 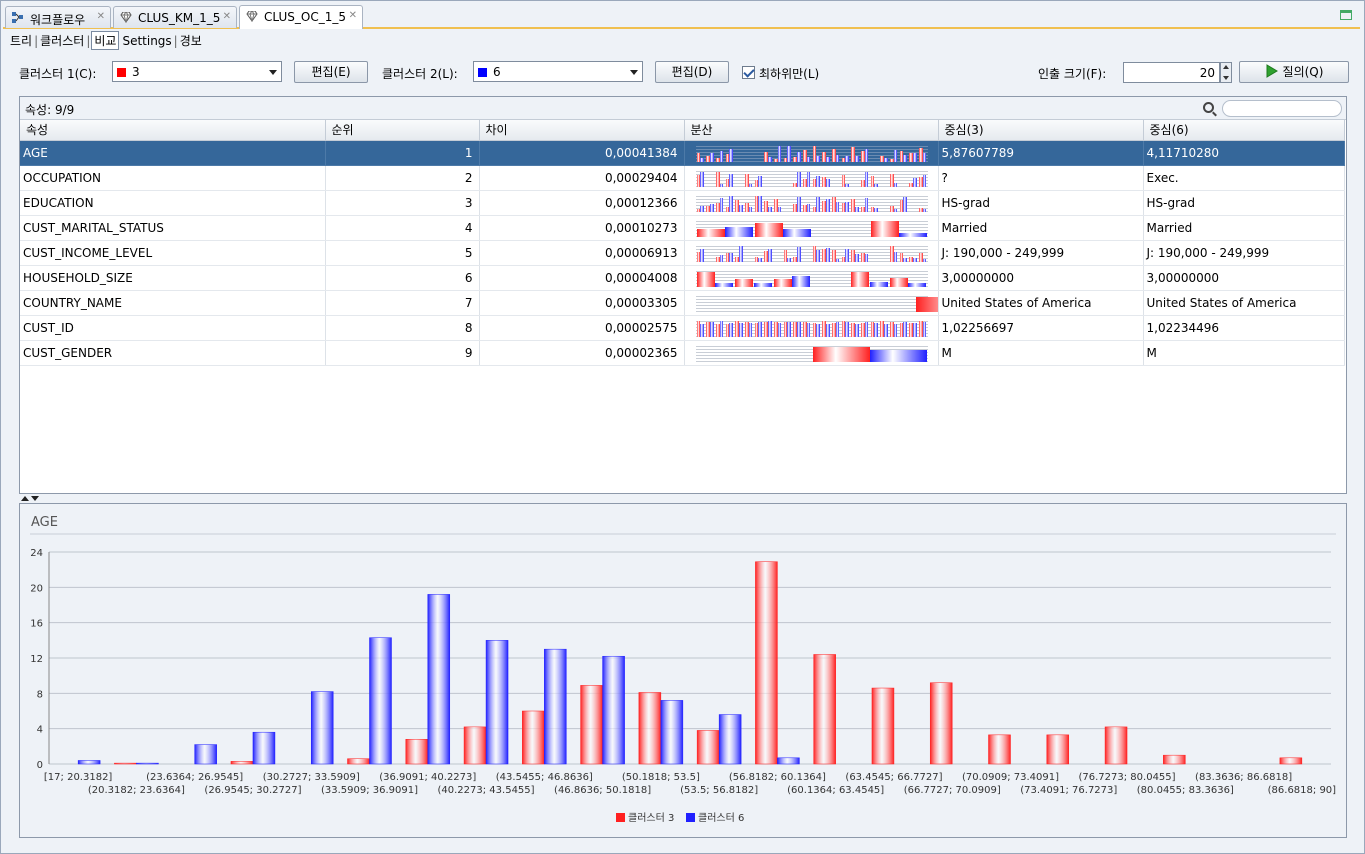 I want to click on query-button: 질의(Q), so click(x=1294, y=72).